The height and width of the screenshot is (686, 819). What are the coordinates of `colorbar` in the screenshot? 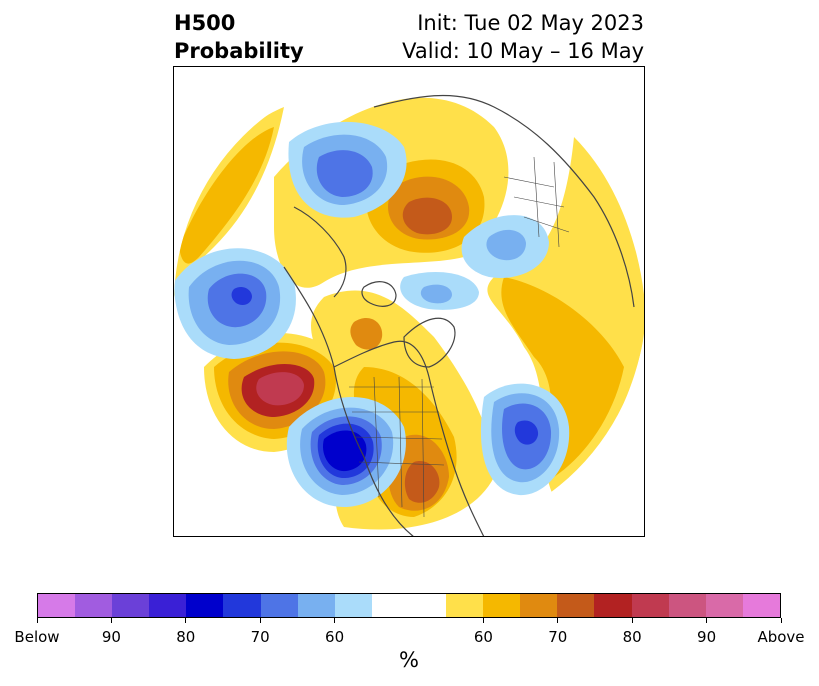 It's located at (409, 605).